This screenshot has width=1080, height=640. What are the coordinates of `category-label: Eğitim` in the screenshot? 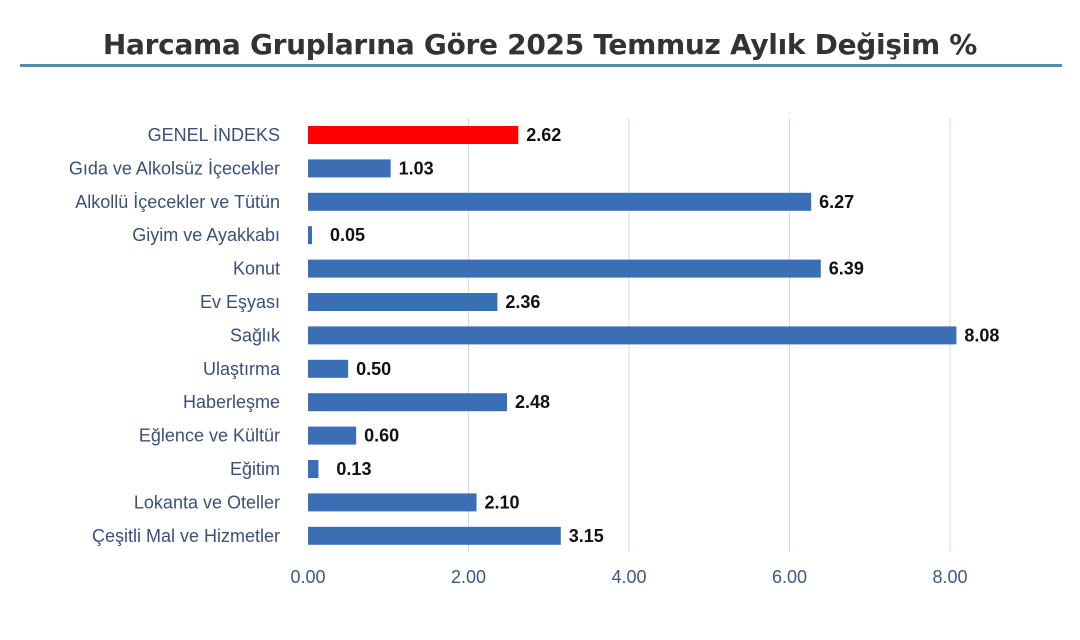 It's located at (255, 469).